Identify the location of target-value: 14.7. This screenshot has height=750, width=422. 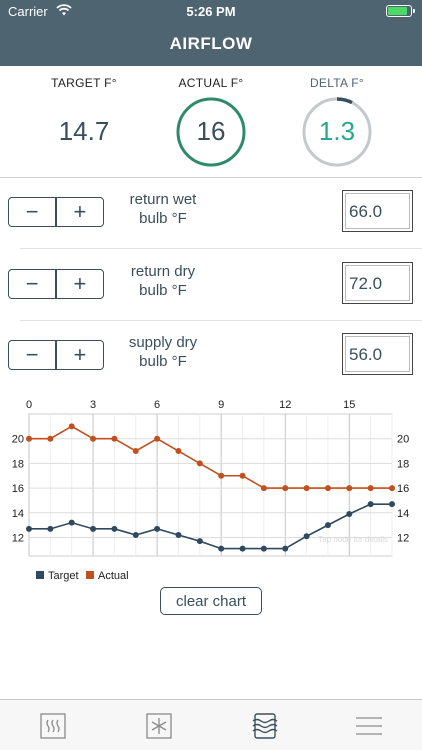
(84, 131).